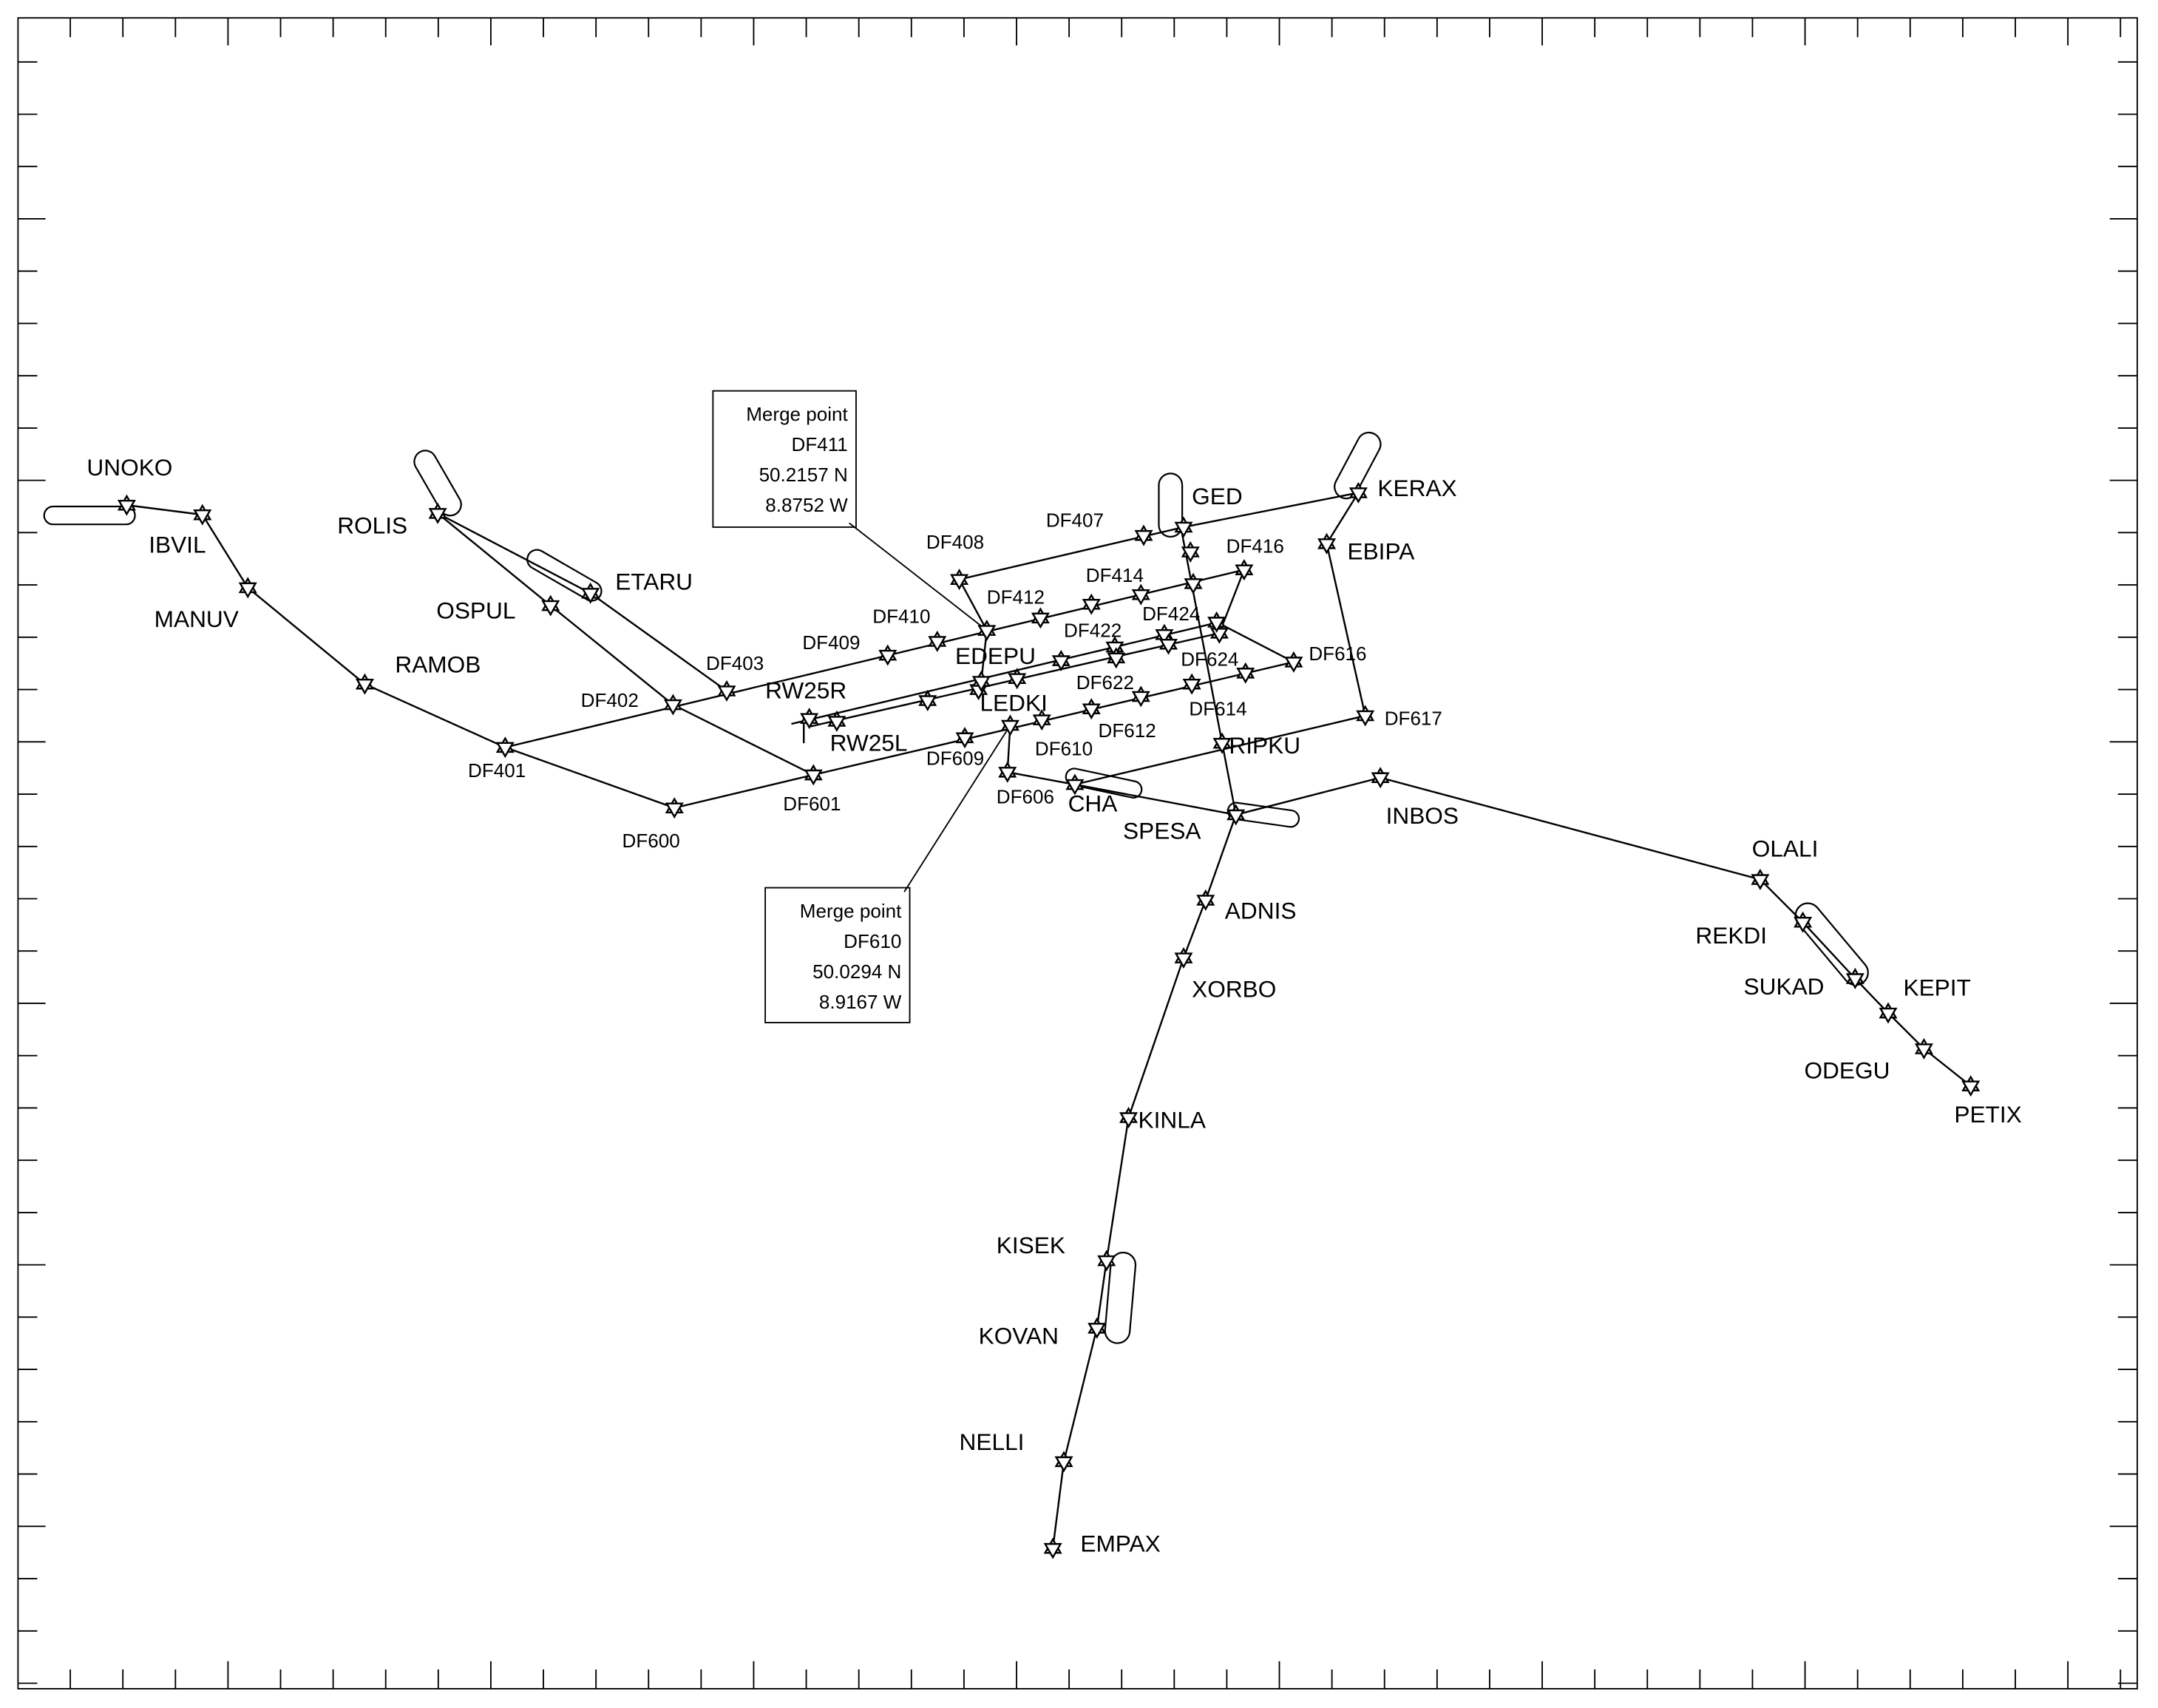 This screenshot has width=2158, height=1708. What do you see at coordinates (1016, 597) in the screenshot?
I see `waypoint-label: DF412` at bounding box center [1016, 597].